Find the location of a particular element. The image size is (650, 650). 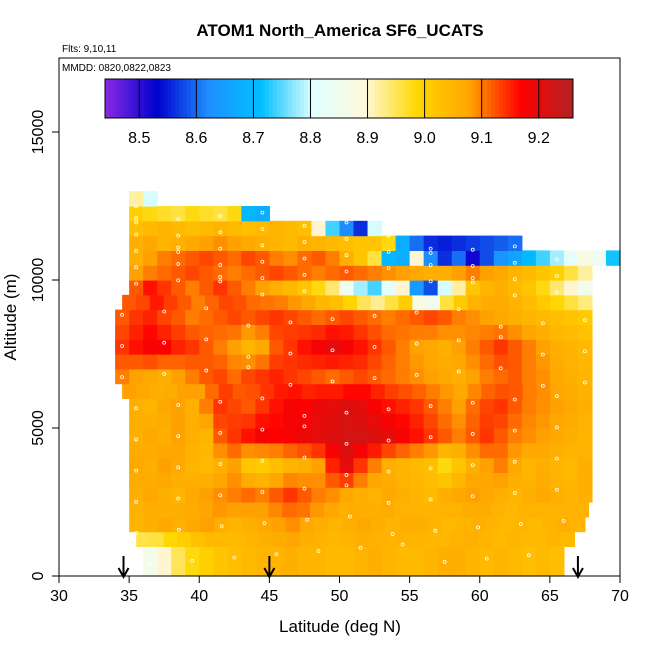

colorbar-tick-label: 8.9 is located at coordinates (367, 138).